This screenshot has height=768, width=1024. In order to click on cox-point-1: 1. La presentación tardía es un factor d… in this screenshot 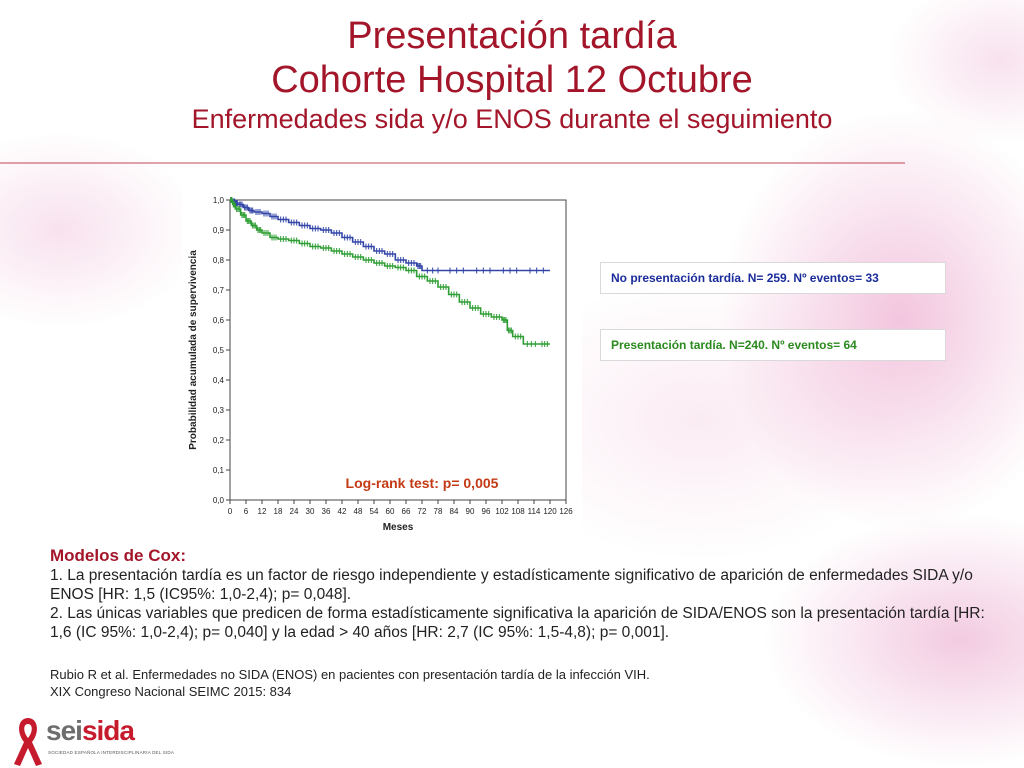, I will do `click(511, 585)`.